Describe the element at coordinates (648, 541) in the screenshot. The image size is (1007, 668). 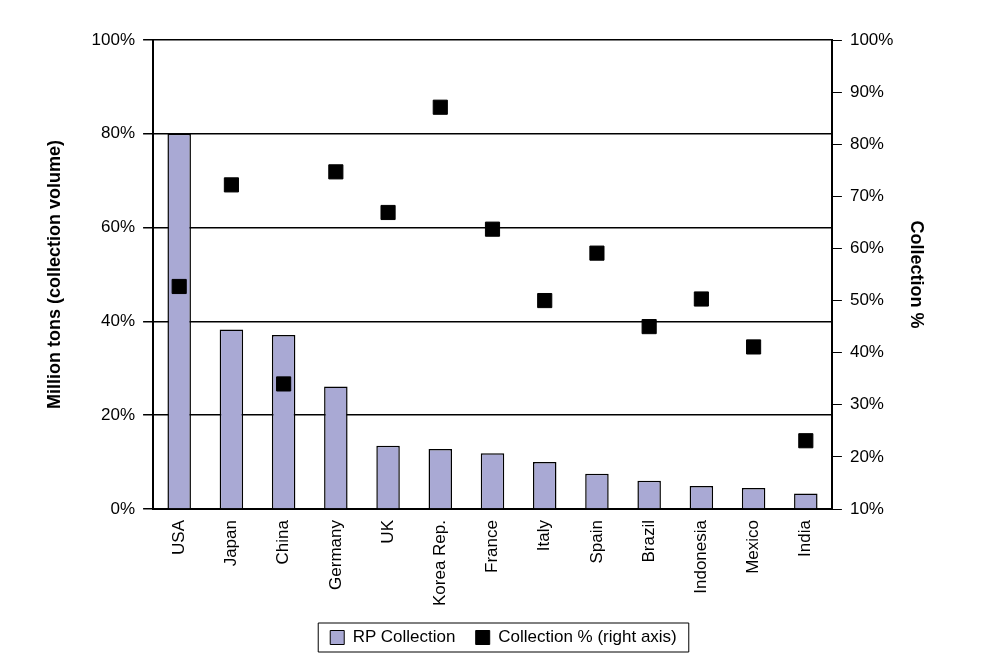
I see `x-tick-label: Brazil` at that location.